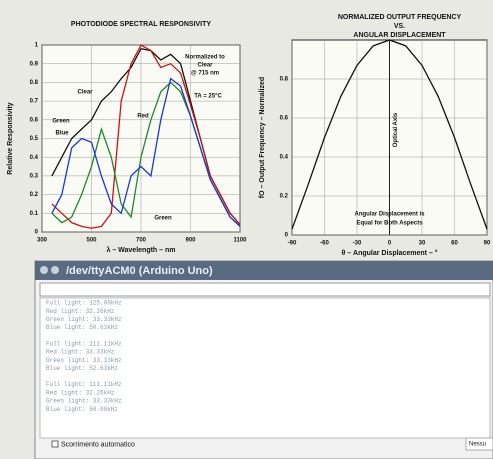 This screenshot has width=493, height=459. I want to click on window-title: /dev/ttyACM0 (Arduino Uno), so click(139, 271).